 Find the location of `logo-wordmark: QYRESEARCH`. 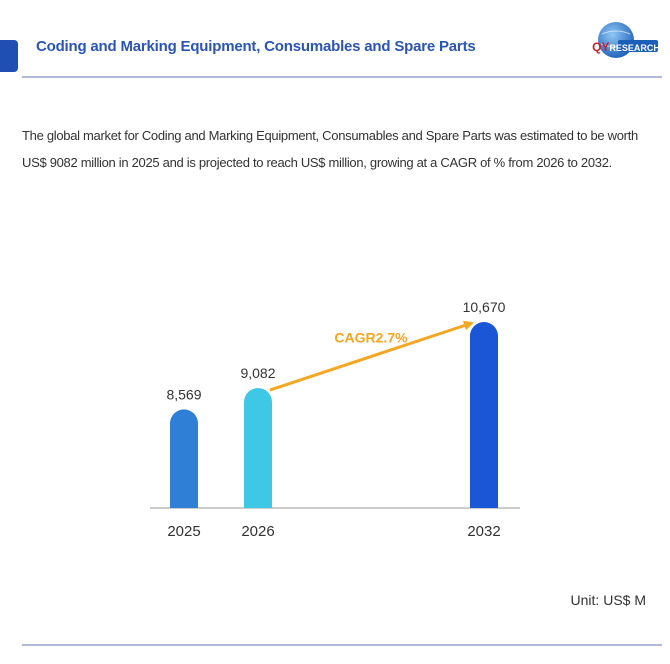

logo-wordmark: QYRESEARCH is located at coordinates (626, 47).